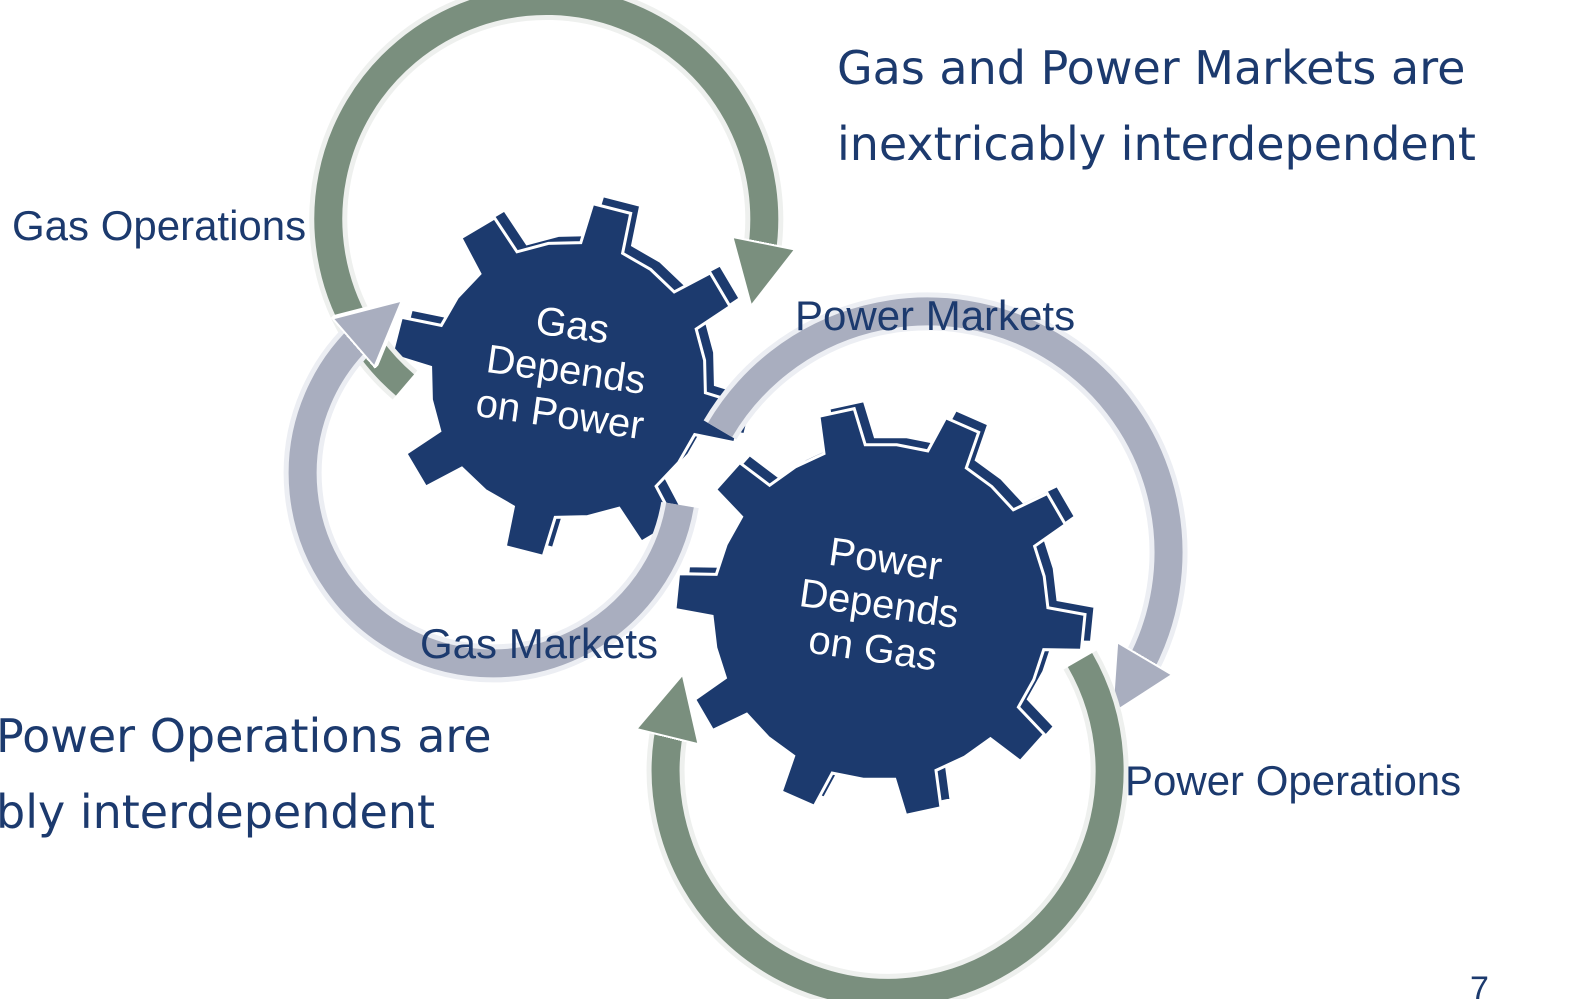 This screenshot has width=1585, height=999. What do you see at coordinates (1151, 68) in the screenshot?
I see `heading-line: Gas and Power Markets are` at bounding box center [1151, 68].